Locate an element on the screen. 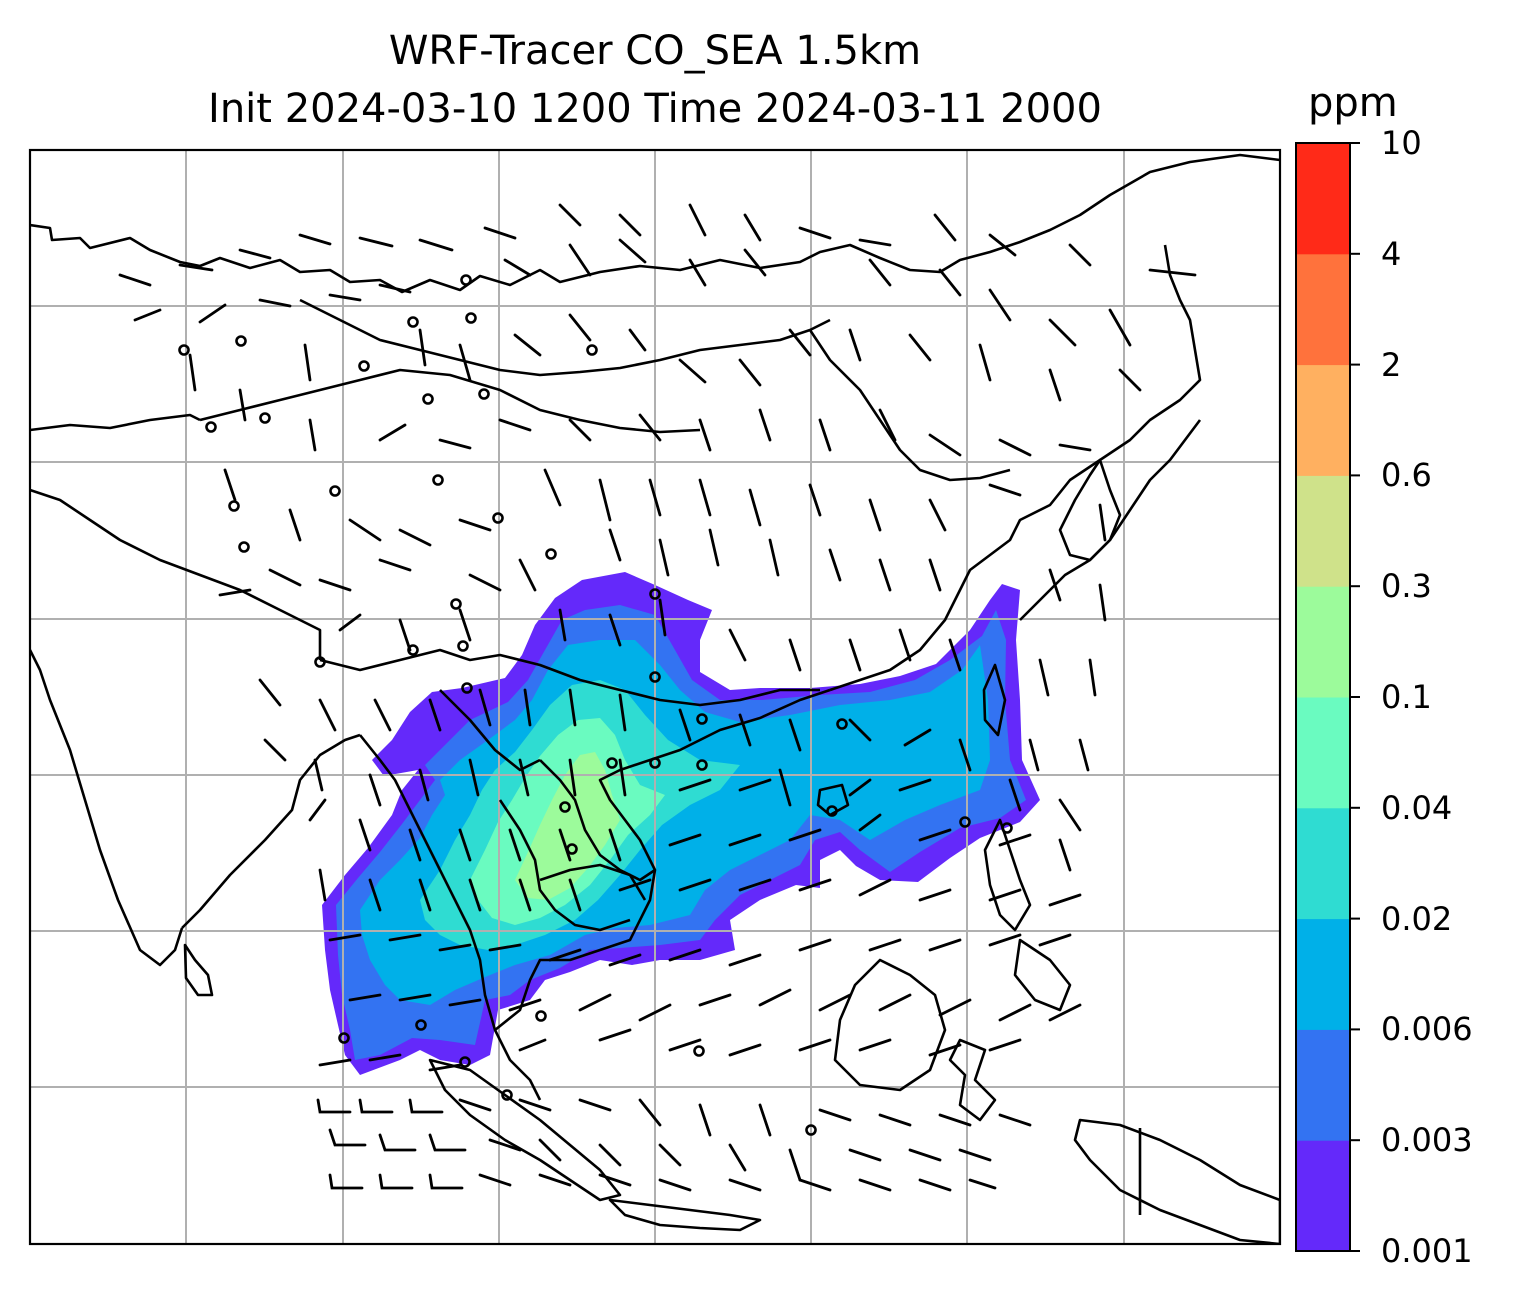  border-pakistan is located at coordinates (176, 574).